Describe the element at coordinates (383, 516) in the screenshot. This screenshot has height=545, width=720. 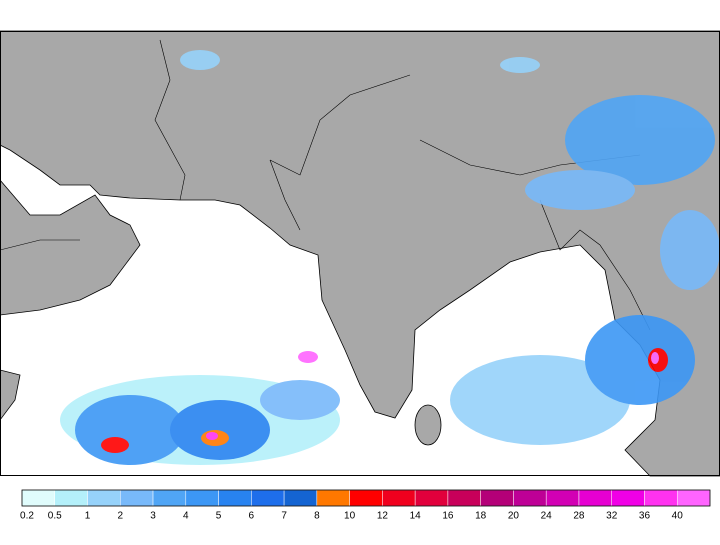
I see `colorbar-label: 12` at that location.